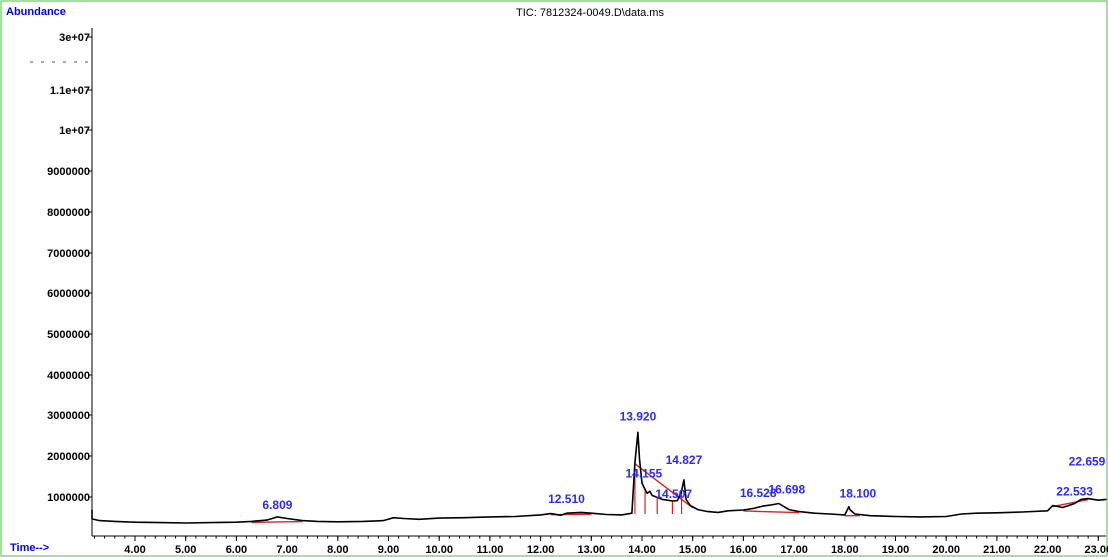 The width and height of the screenshot is (1108, 557). What do you see at coordinates (1096, 550) in the screenshot?
I see `x-tick-label: 23.00` at bounding box center [1096, 550].